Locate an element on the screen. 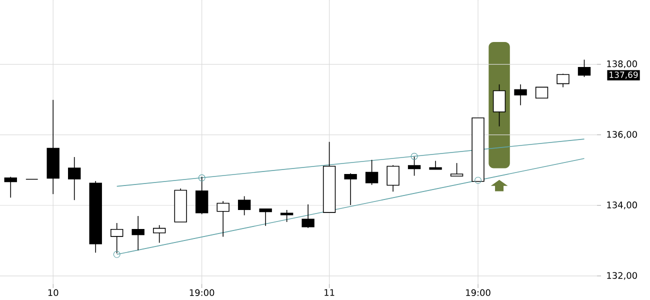 The width and height of the screenshot is (650, 300). y-tick-label: 138,00 is located at coordinates (622, 64).